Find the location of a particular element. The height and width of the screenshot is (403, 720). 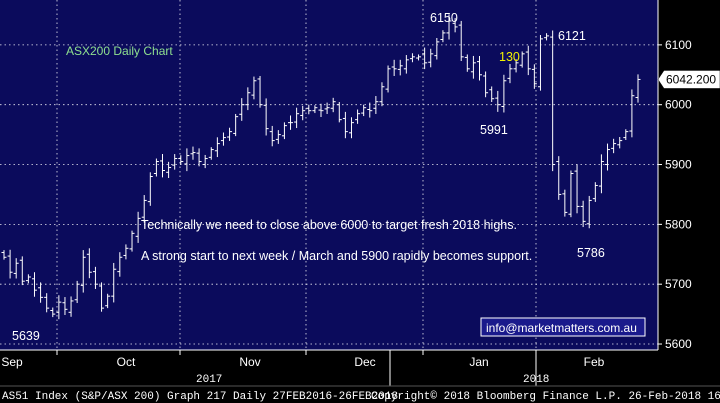

y-tick-label: 5700 is located at coordinates (678, 284).